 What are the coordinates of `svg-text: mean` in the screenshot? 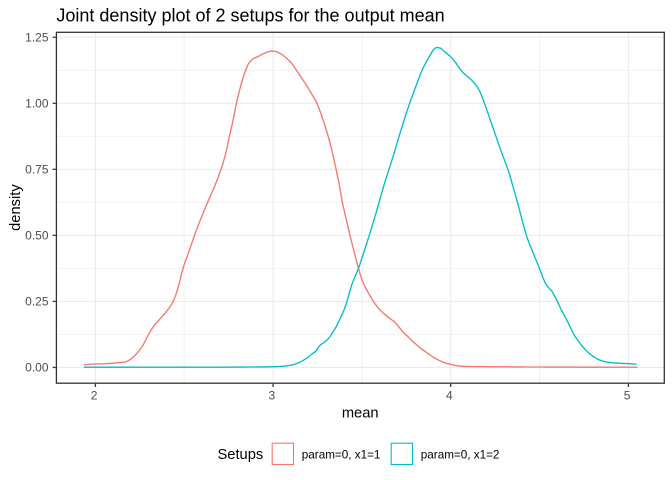 It's located at (360, 414).